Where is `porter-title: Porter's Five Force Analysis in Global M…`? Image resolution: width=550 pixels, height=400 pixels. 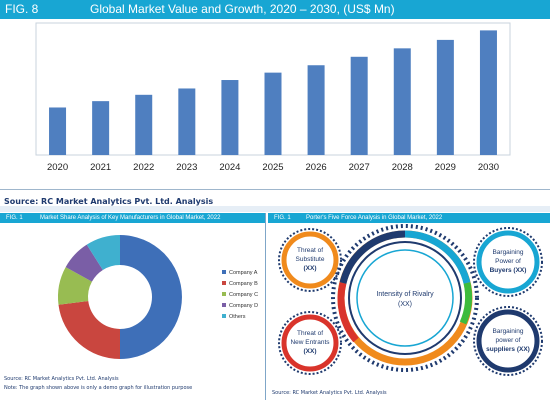 porter-title: Porter's Five Force Analysis in Global M… is located at coordinates (374, 218).